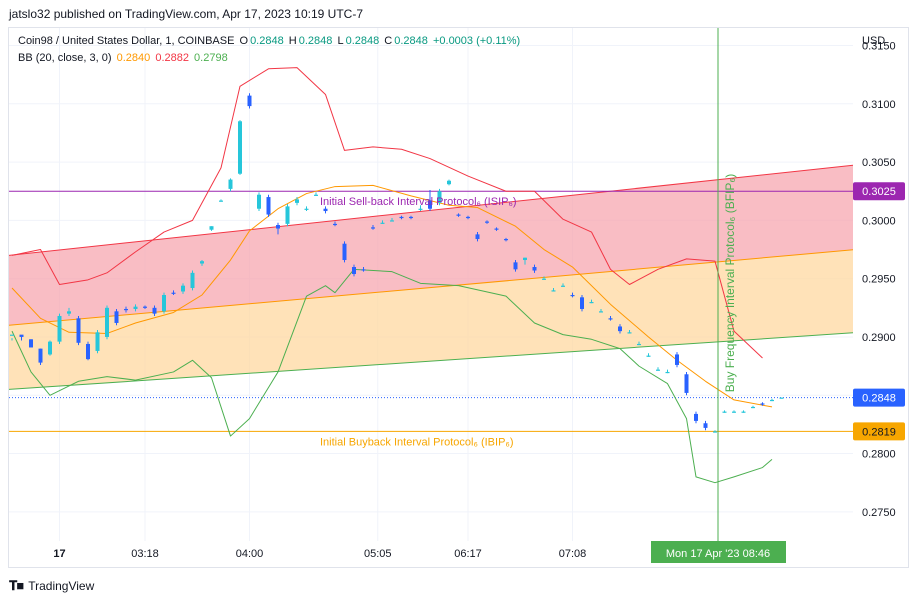 The width and height of the screenshot is (919, 603). I want to click on bb-lower-value: 0.2798, so click(211, 58).